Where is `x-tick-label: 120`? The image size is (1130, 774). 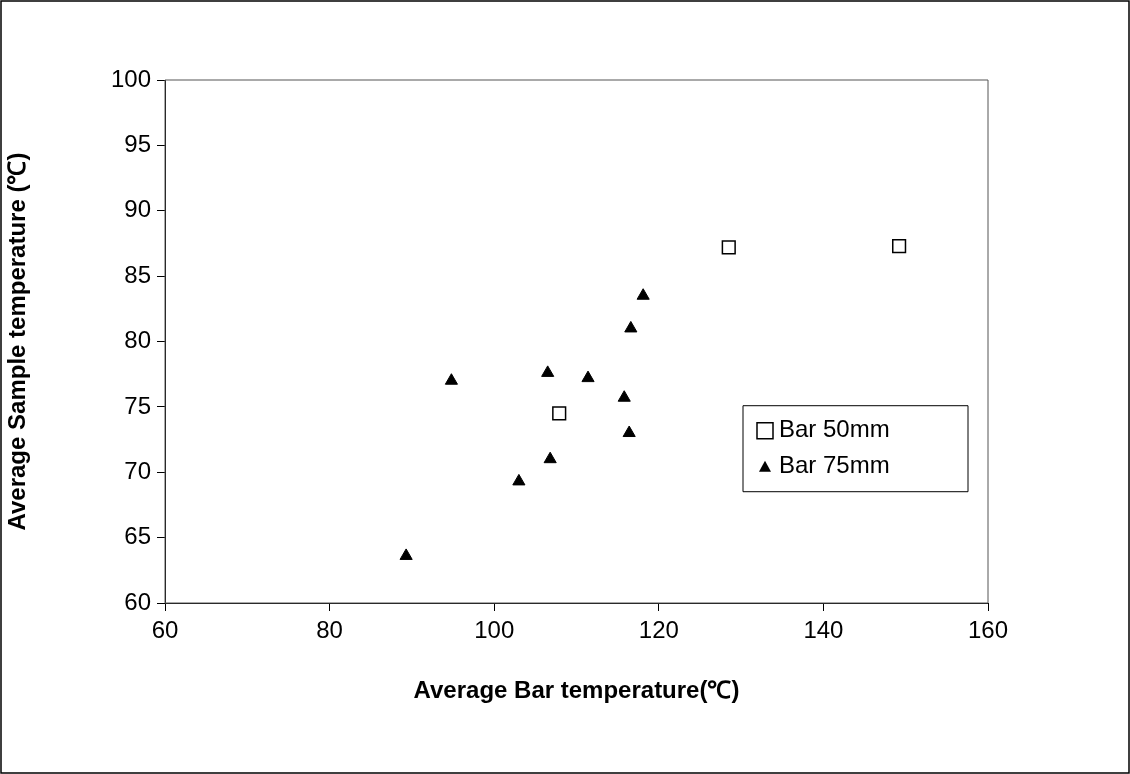 x-tick-label: 120 is located at coordinates (658, 630).